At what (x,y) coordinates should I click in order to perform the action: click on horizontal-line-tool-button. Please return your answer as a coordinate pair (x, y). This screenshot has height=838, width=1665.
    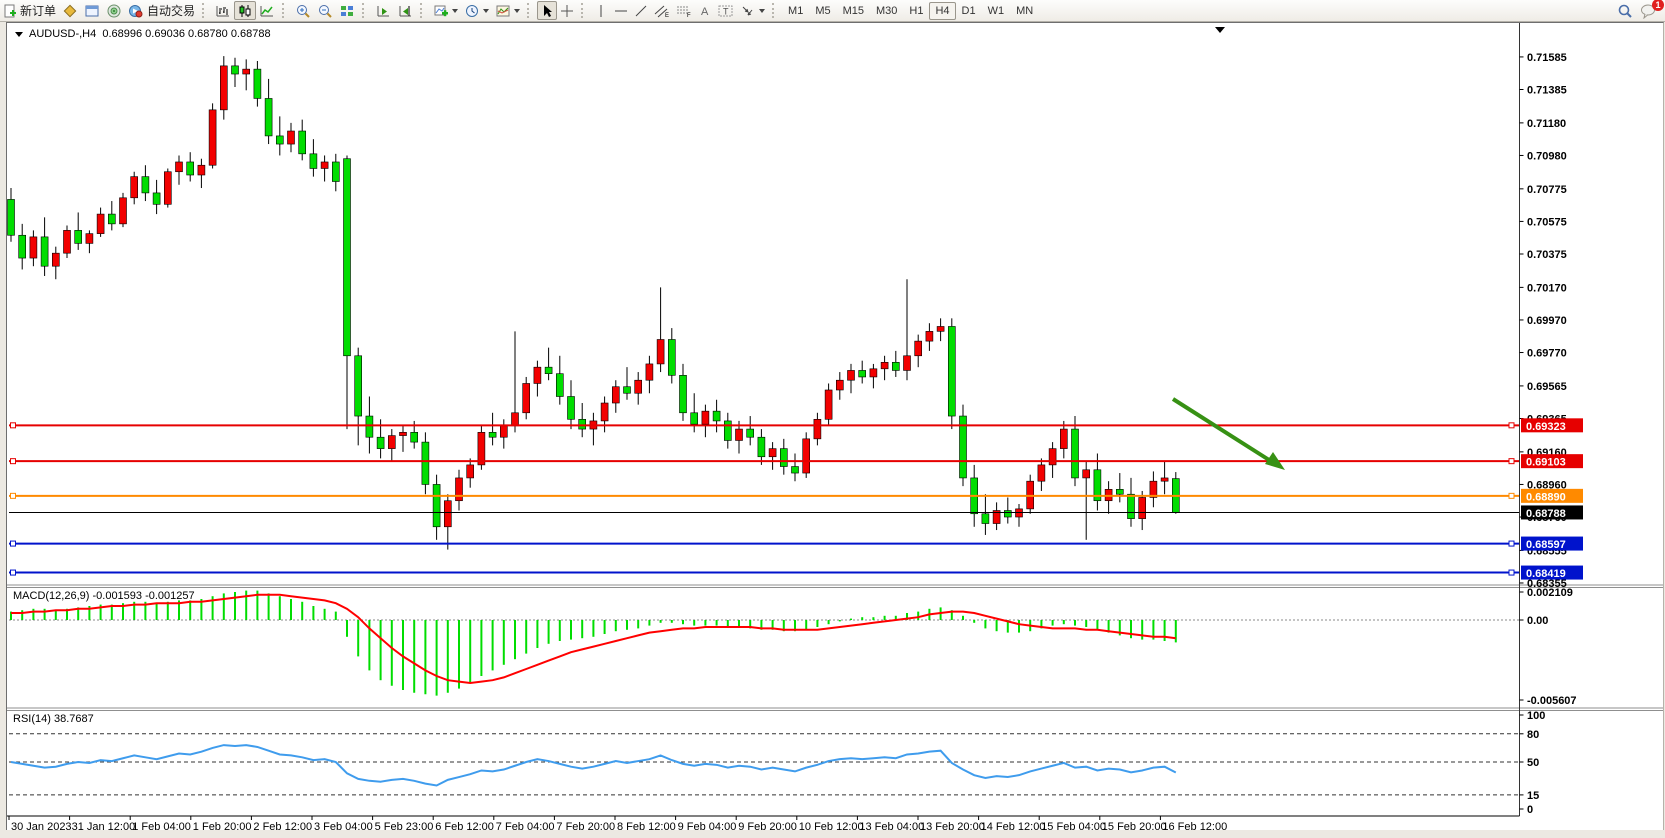
    Looking at the image, I should click on (621, 10).